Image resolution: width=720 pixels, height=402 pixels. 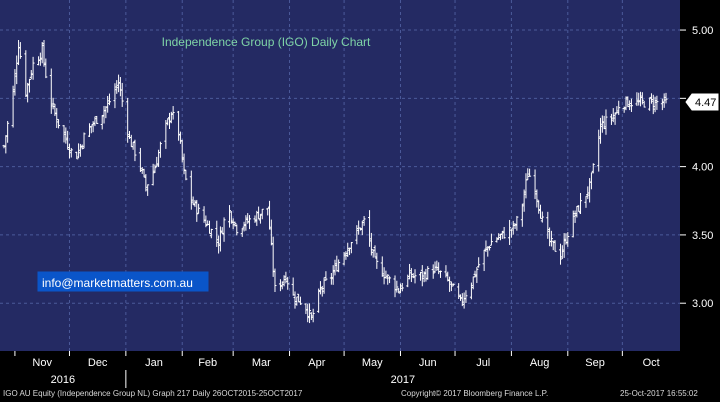 What do you see at coordinates (702, 168) in the screenshot?
I see `y-tick-label: 4.00` at bounding box center [702, 168].